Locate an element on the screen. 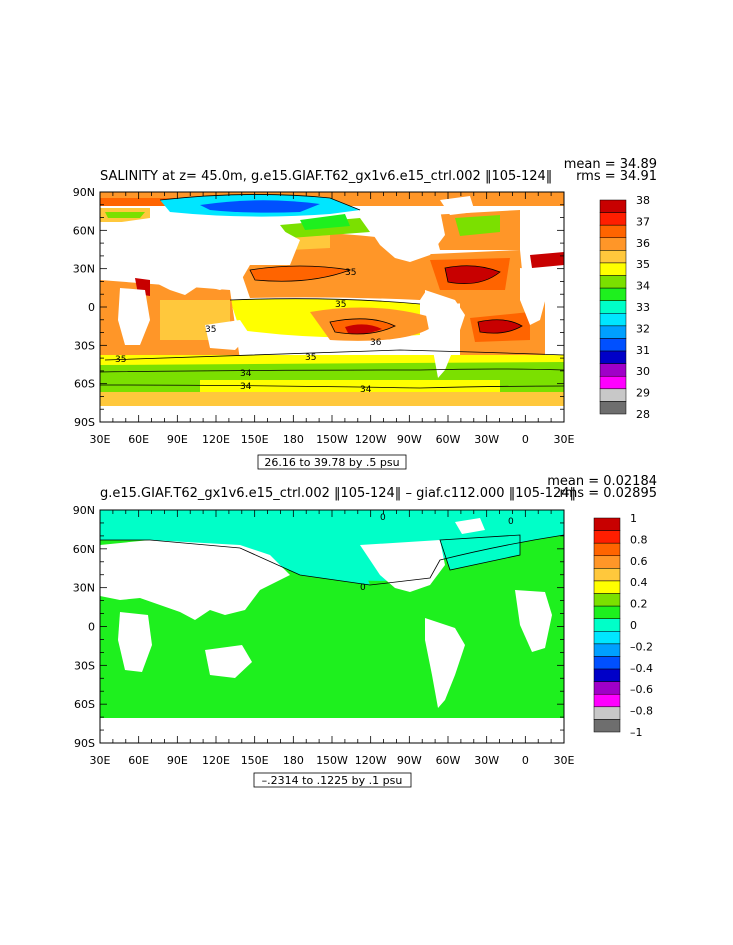 The height and width of the screenshot is (945, 733). lon-label: 60E is located at coordinates (138, 439).